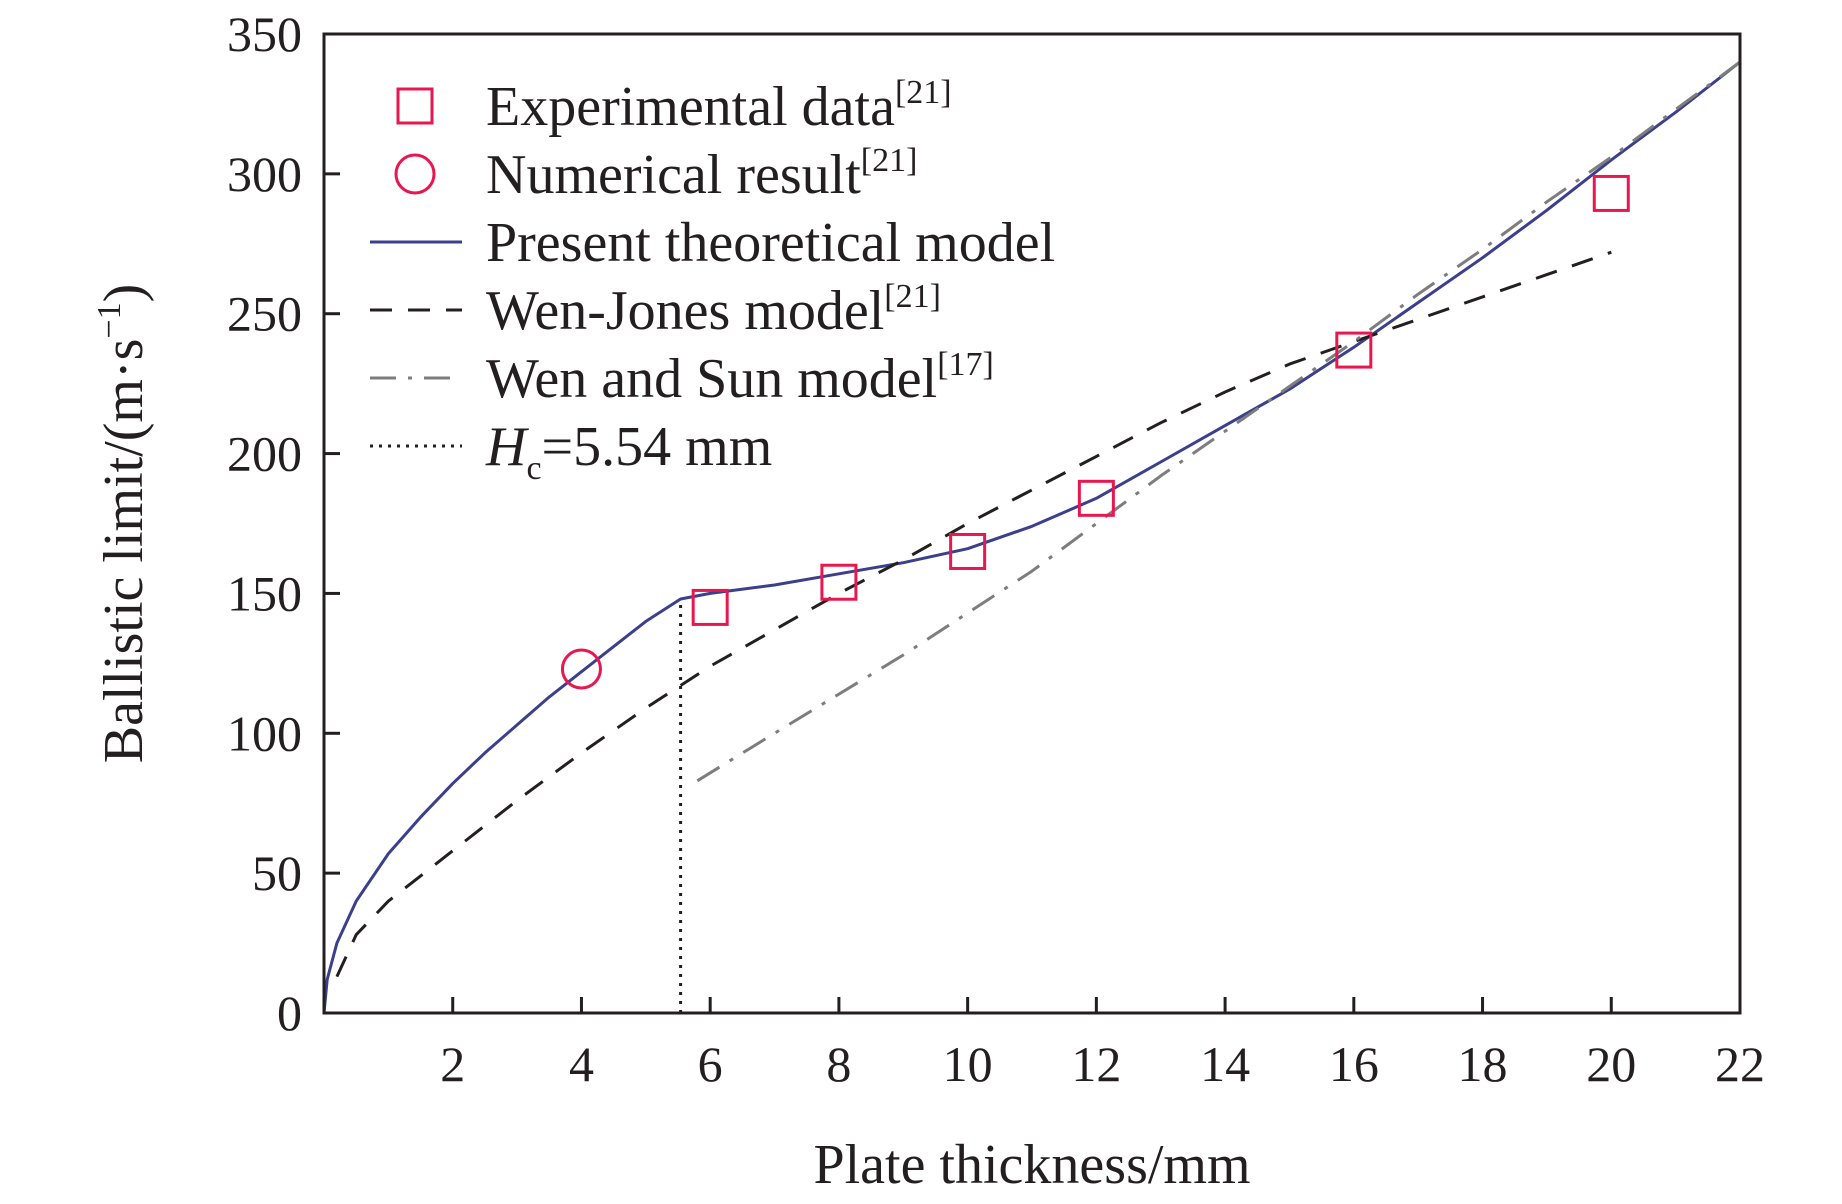 The height and width of the screenshot is (1204, 1842). What do you see at coordinates (889, 160) in the screenshot?
I see `legend-ref-numerical: [21]` at bounding box center [889, 160].